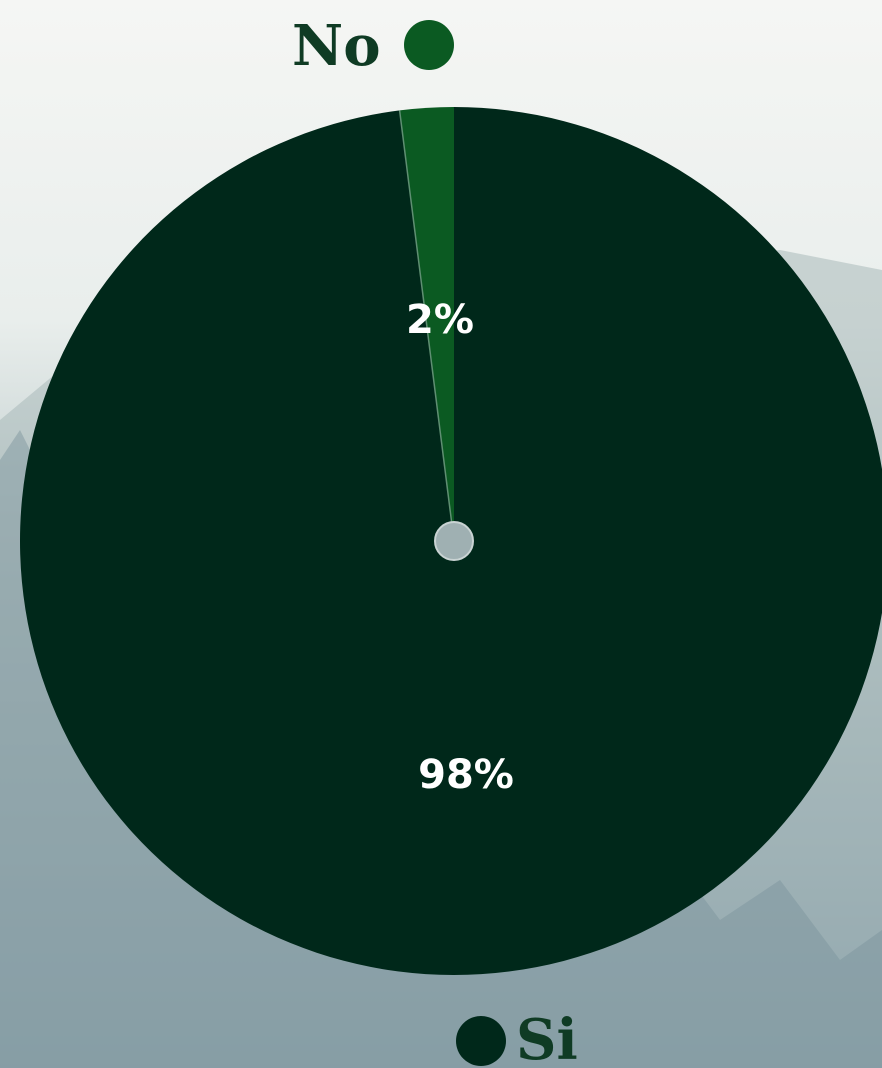 This screenshot has width=882, height=1068. What do you see at coordinates (440, 320) in the screenshot?
I see `slice-label-no: 2%` at bounding box center [440, 320].